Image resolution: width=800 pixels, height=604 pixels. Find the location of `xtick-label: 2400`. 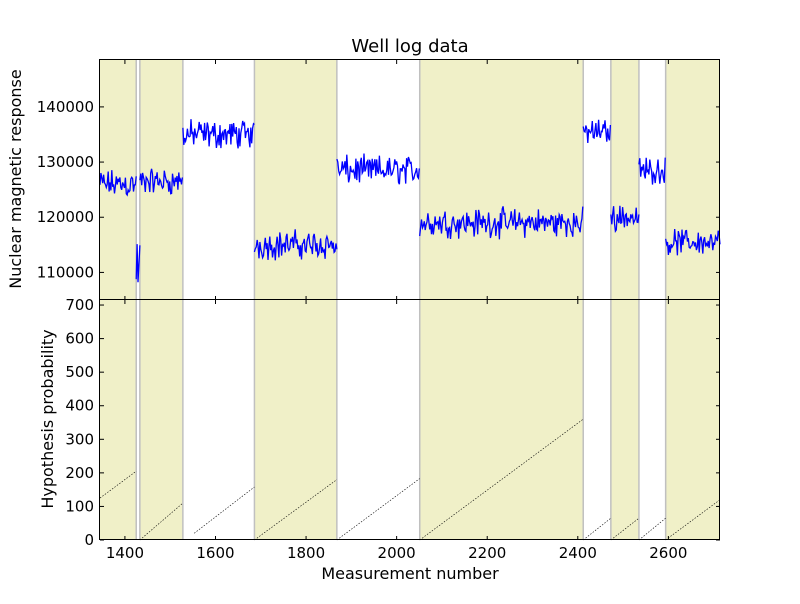

xtick-label: 2400 is located at coordinates (578, 553).